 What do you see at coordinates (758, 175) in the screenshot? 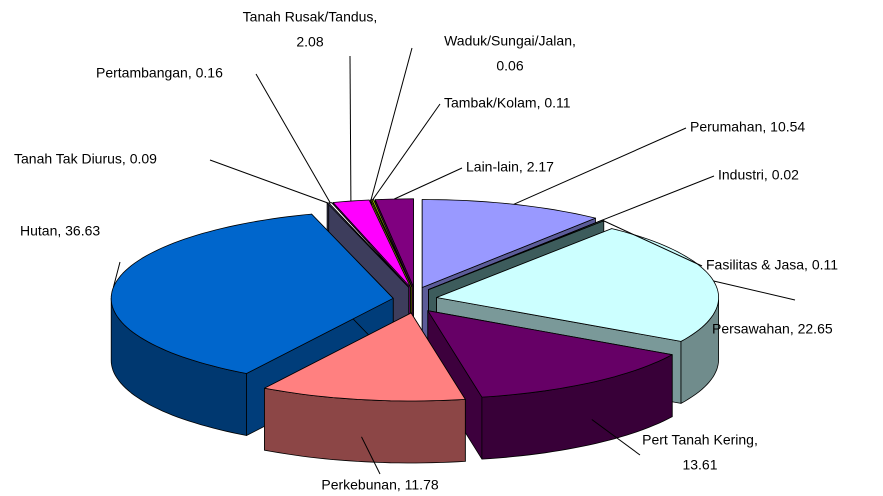
I see `data-label: Industri, 0.02` at bounding box center [758, 175].